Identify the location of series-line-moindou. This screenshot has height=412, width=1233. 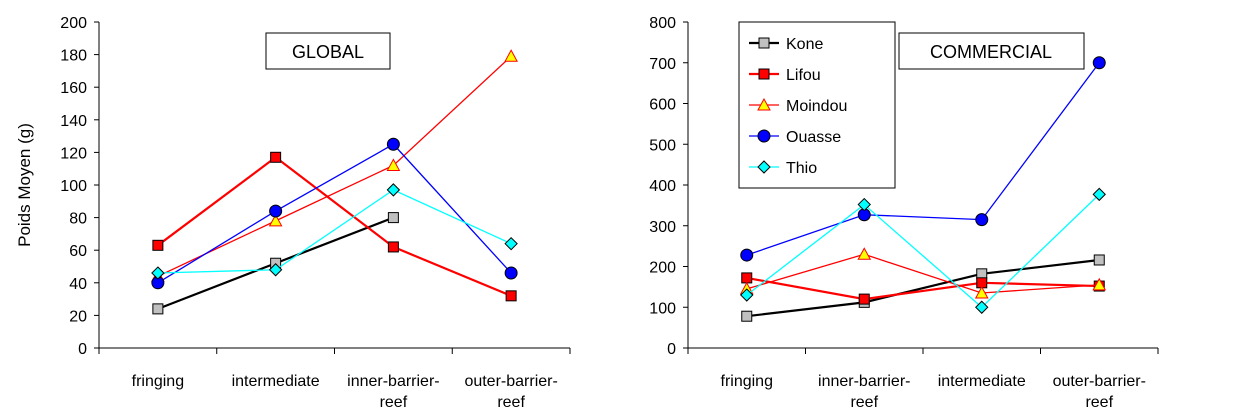
(923, 273).